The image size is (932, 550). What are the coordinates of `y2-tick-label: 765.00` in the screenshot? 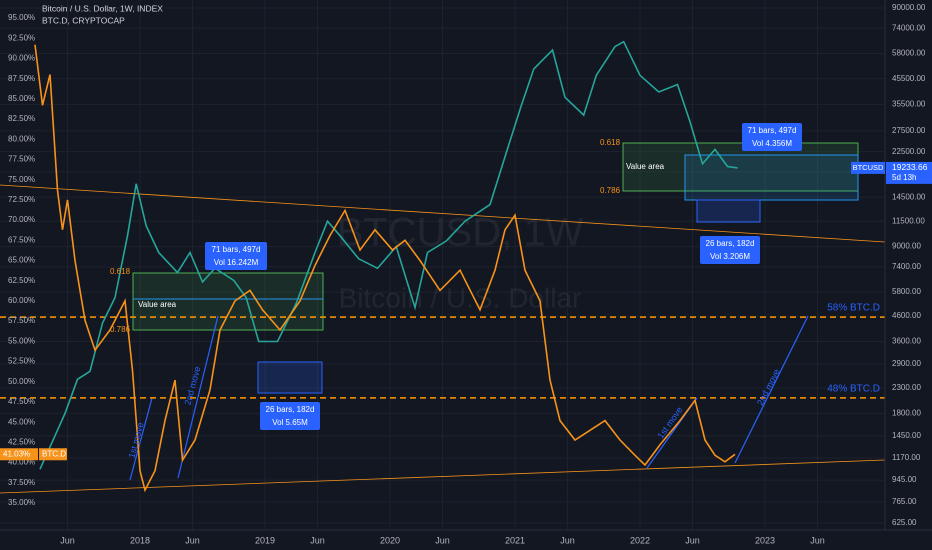 It's located at (904, 501).